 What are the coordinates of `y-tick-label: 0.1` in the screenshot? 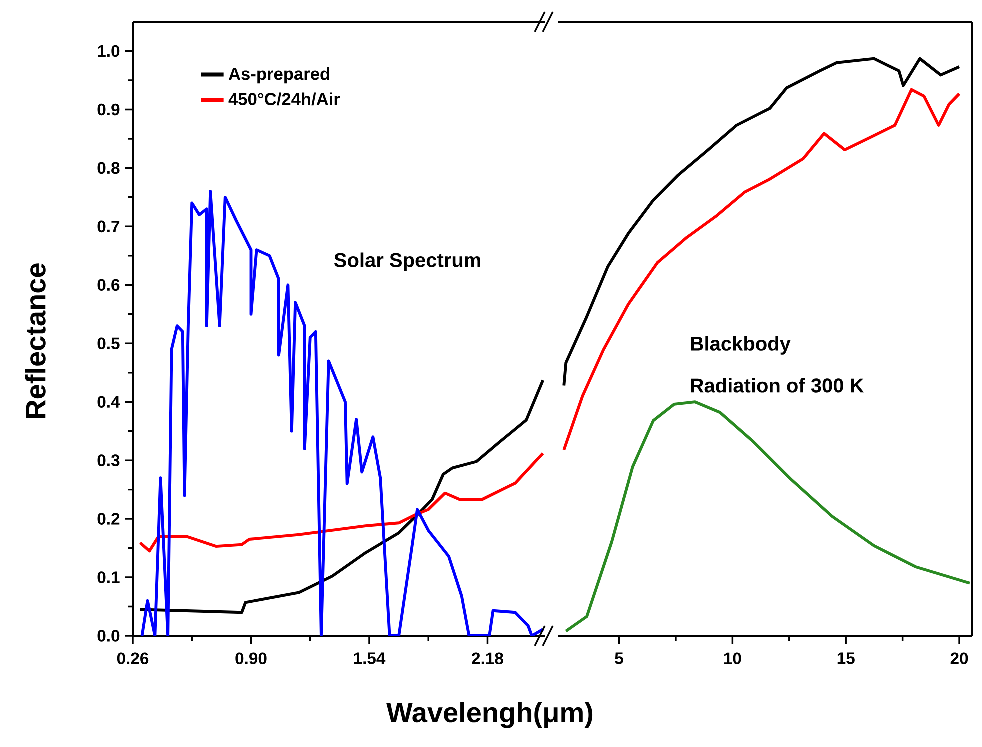 It's located at (109, 578).